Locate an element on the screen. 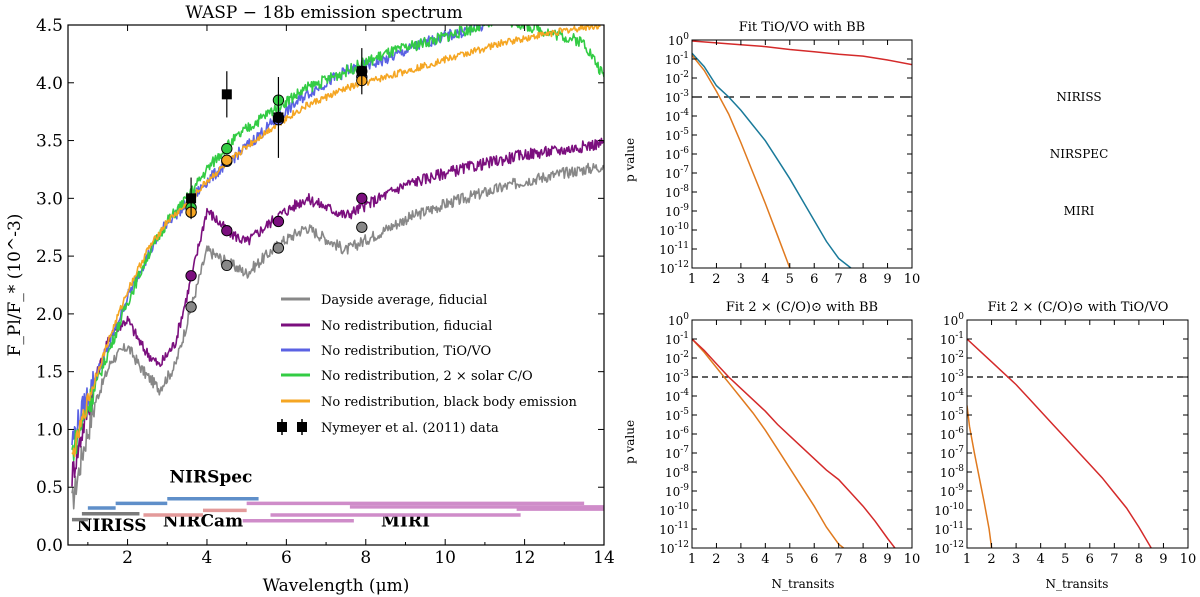  y-tick-label: 3.0 is located at coordinates (49, 199).